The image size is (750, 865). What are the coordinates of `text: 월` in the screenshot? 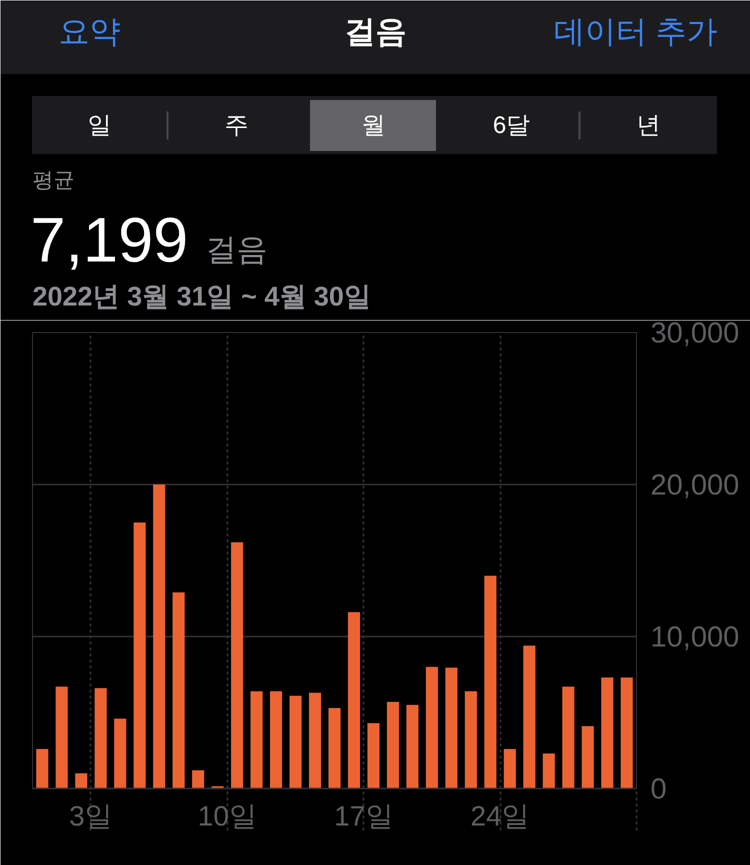 It's located at (374, 125).